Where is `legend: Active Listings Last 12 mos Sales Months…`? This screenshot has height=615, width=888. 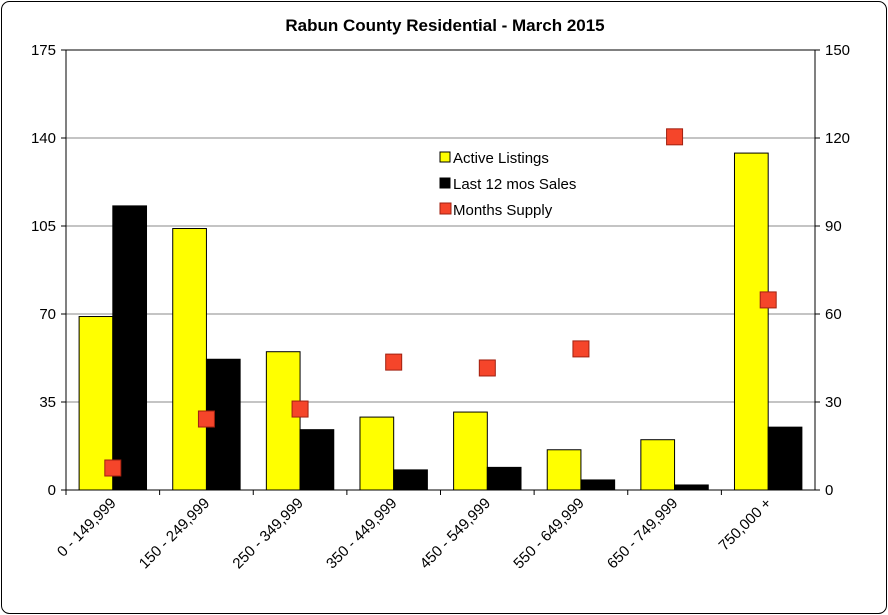 legend: Active Listings Last 12 mos Sales Months… is located at coordinates (507, 184).